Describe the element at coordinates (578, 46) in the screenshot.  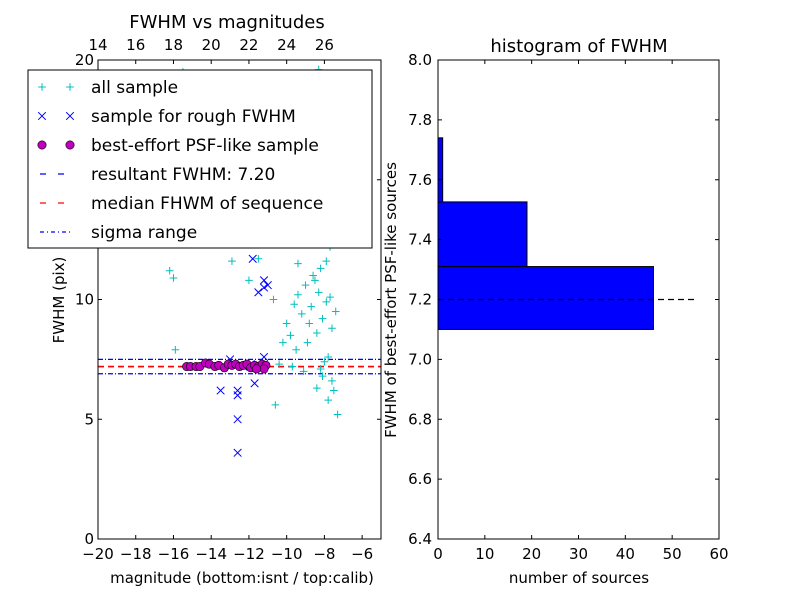
I see `right-chart-title: histogram of FWHM` at that location.